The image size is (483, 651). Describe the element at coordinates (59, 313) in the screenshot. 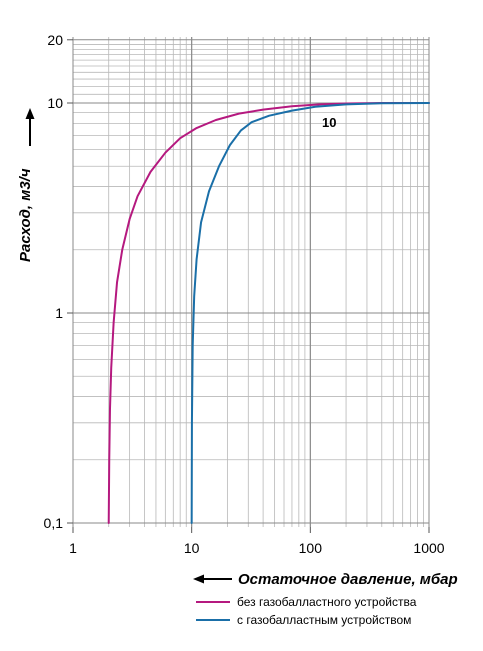

I see `y-tick-label: 1` at that location.